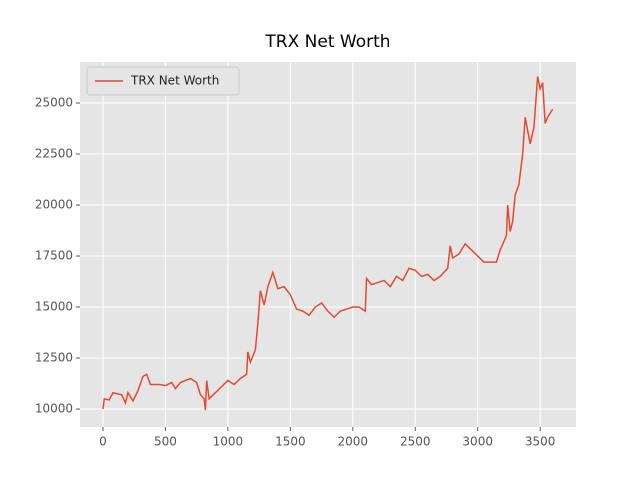  What do you see at coordinates (165, 442) in the screenshot?
I see `x-tick-label: 500` at bounding box center [165, 442].